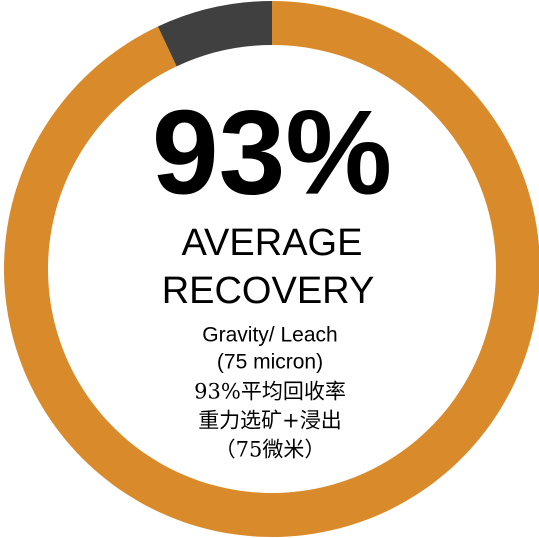 The height and width of the screenshot is (538, 539). Describe the element at coordinates (272, 153) in the screenshot. I see `center-value: 93%` at that location.